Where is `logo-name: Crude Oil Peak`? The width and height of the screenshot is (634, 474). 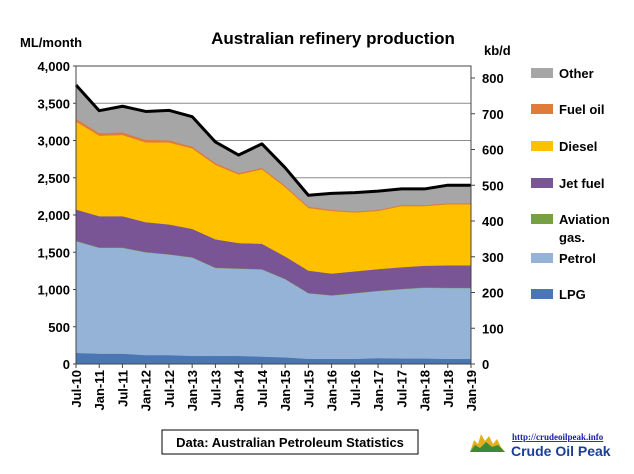
logo-name: Crude Oil Peak is located at coordinates (561, 451).